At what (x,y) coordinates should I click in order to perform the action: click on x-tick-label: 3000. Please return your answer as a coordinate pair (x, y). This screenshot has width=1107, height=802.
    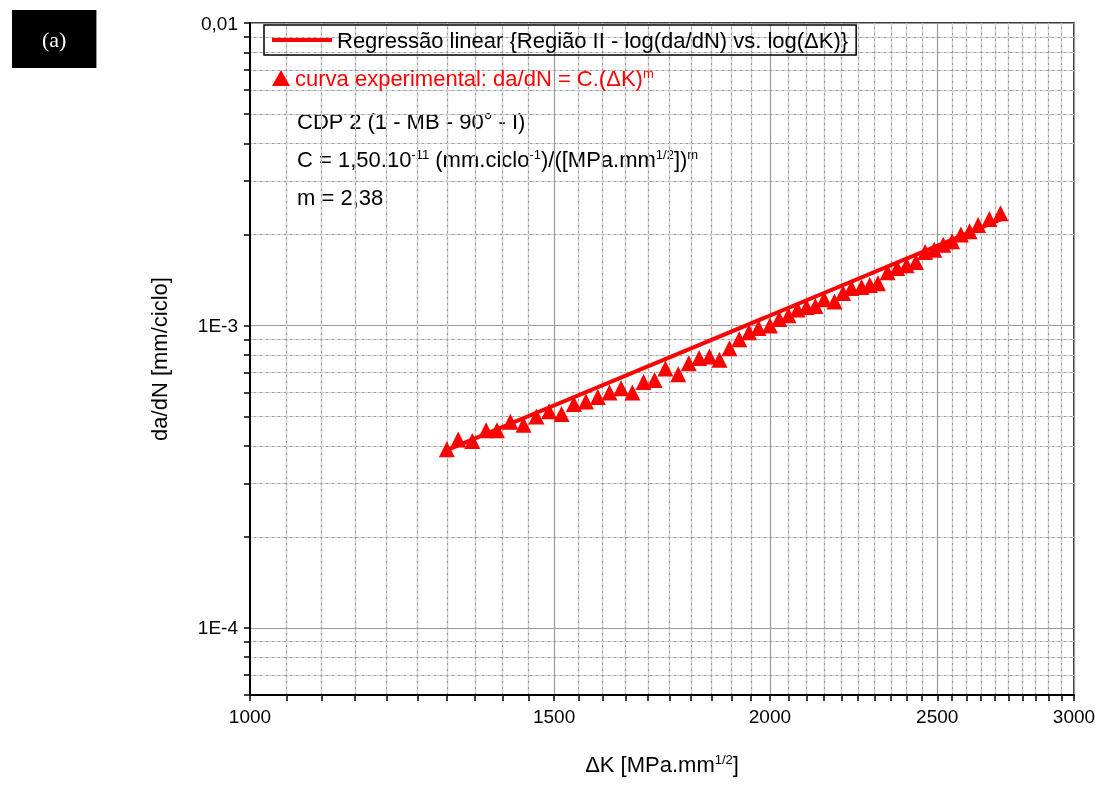
    Looking at the image, I should click on (1074, 716).